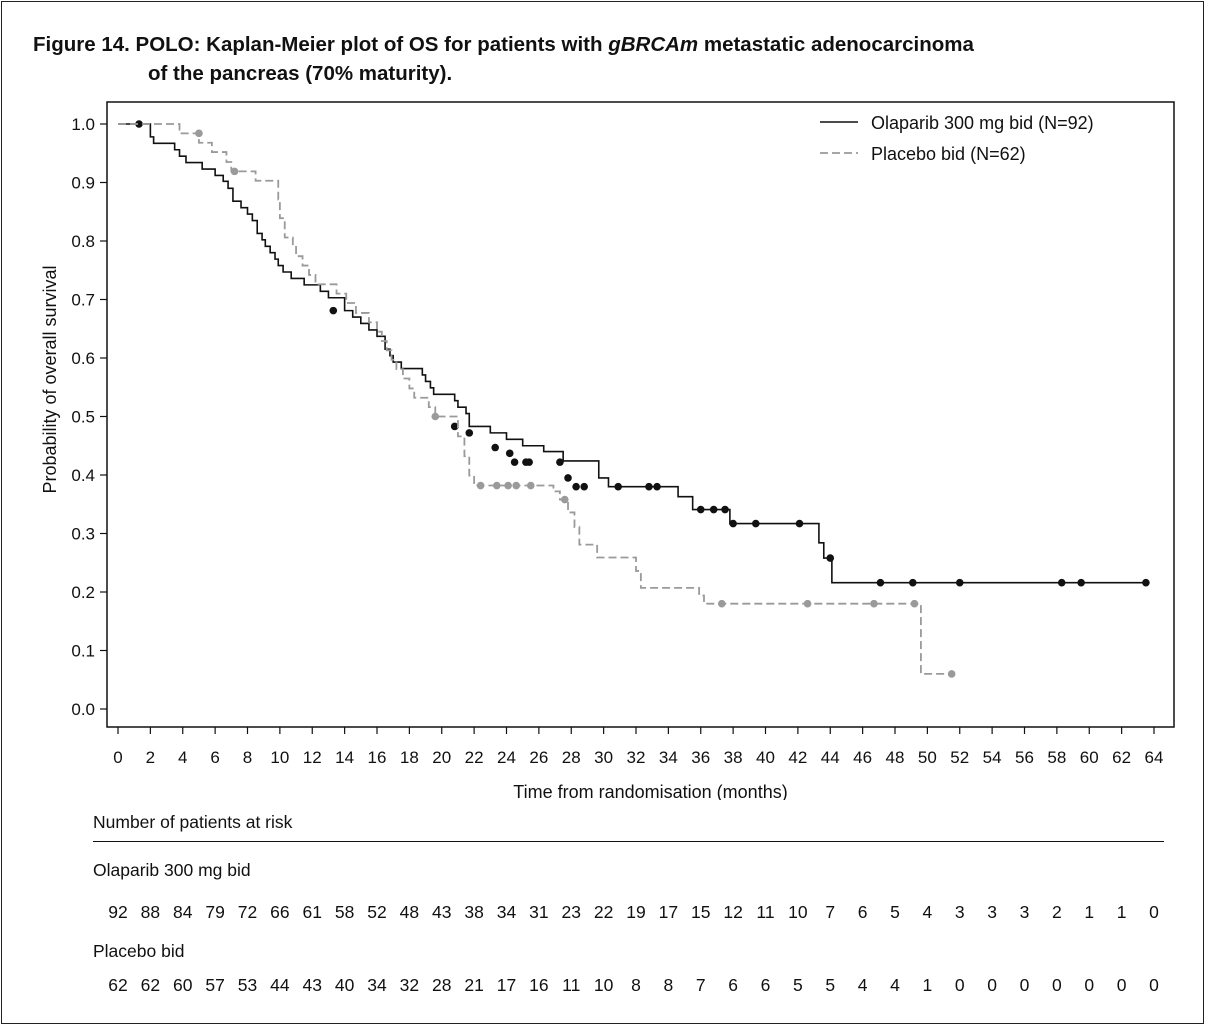  Describe the element at coordinates (603, 912) in the screenshot. I see `risk-count-olaparib: 22` at that location.